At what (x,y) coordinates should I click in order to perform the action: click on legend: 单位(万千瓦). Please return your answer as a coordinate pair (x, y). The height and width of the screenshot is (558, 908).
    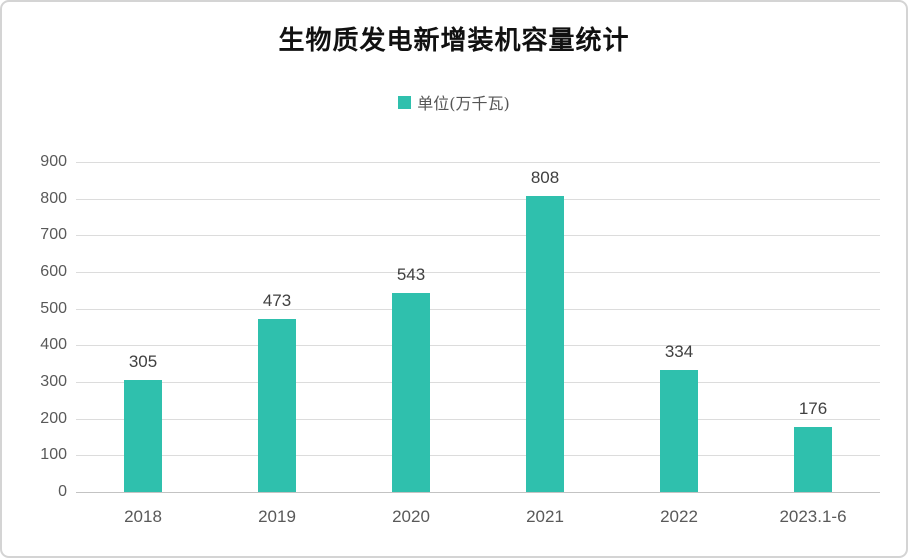
    Looking at the image, I should click on (454, 102).